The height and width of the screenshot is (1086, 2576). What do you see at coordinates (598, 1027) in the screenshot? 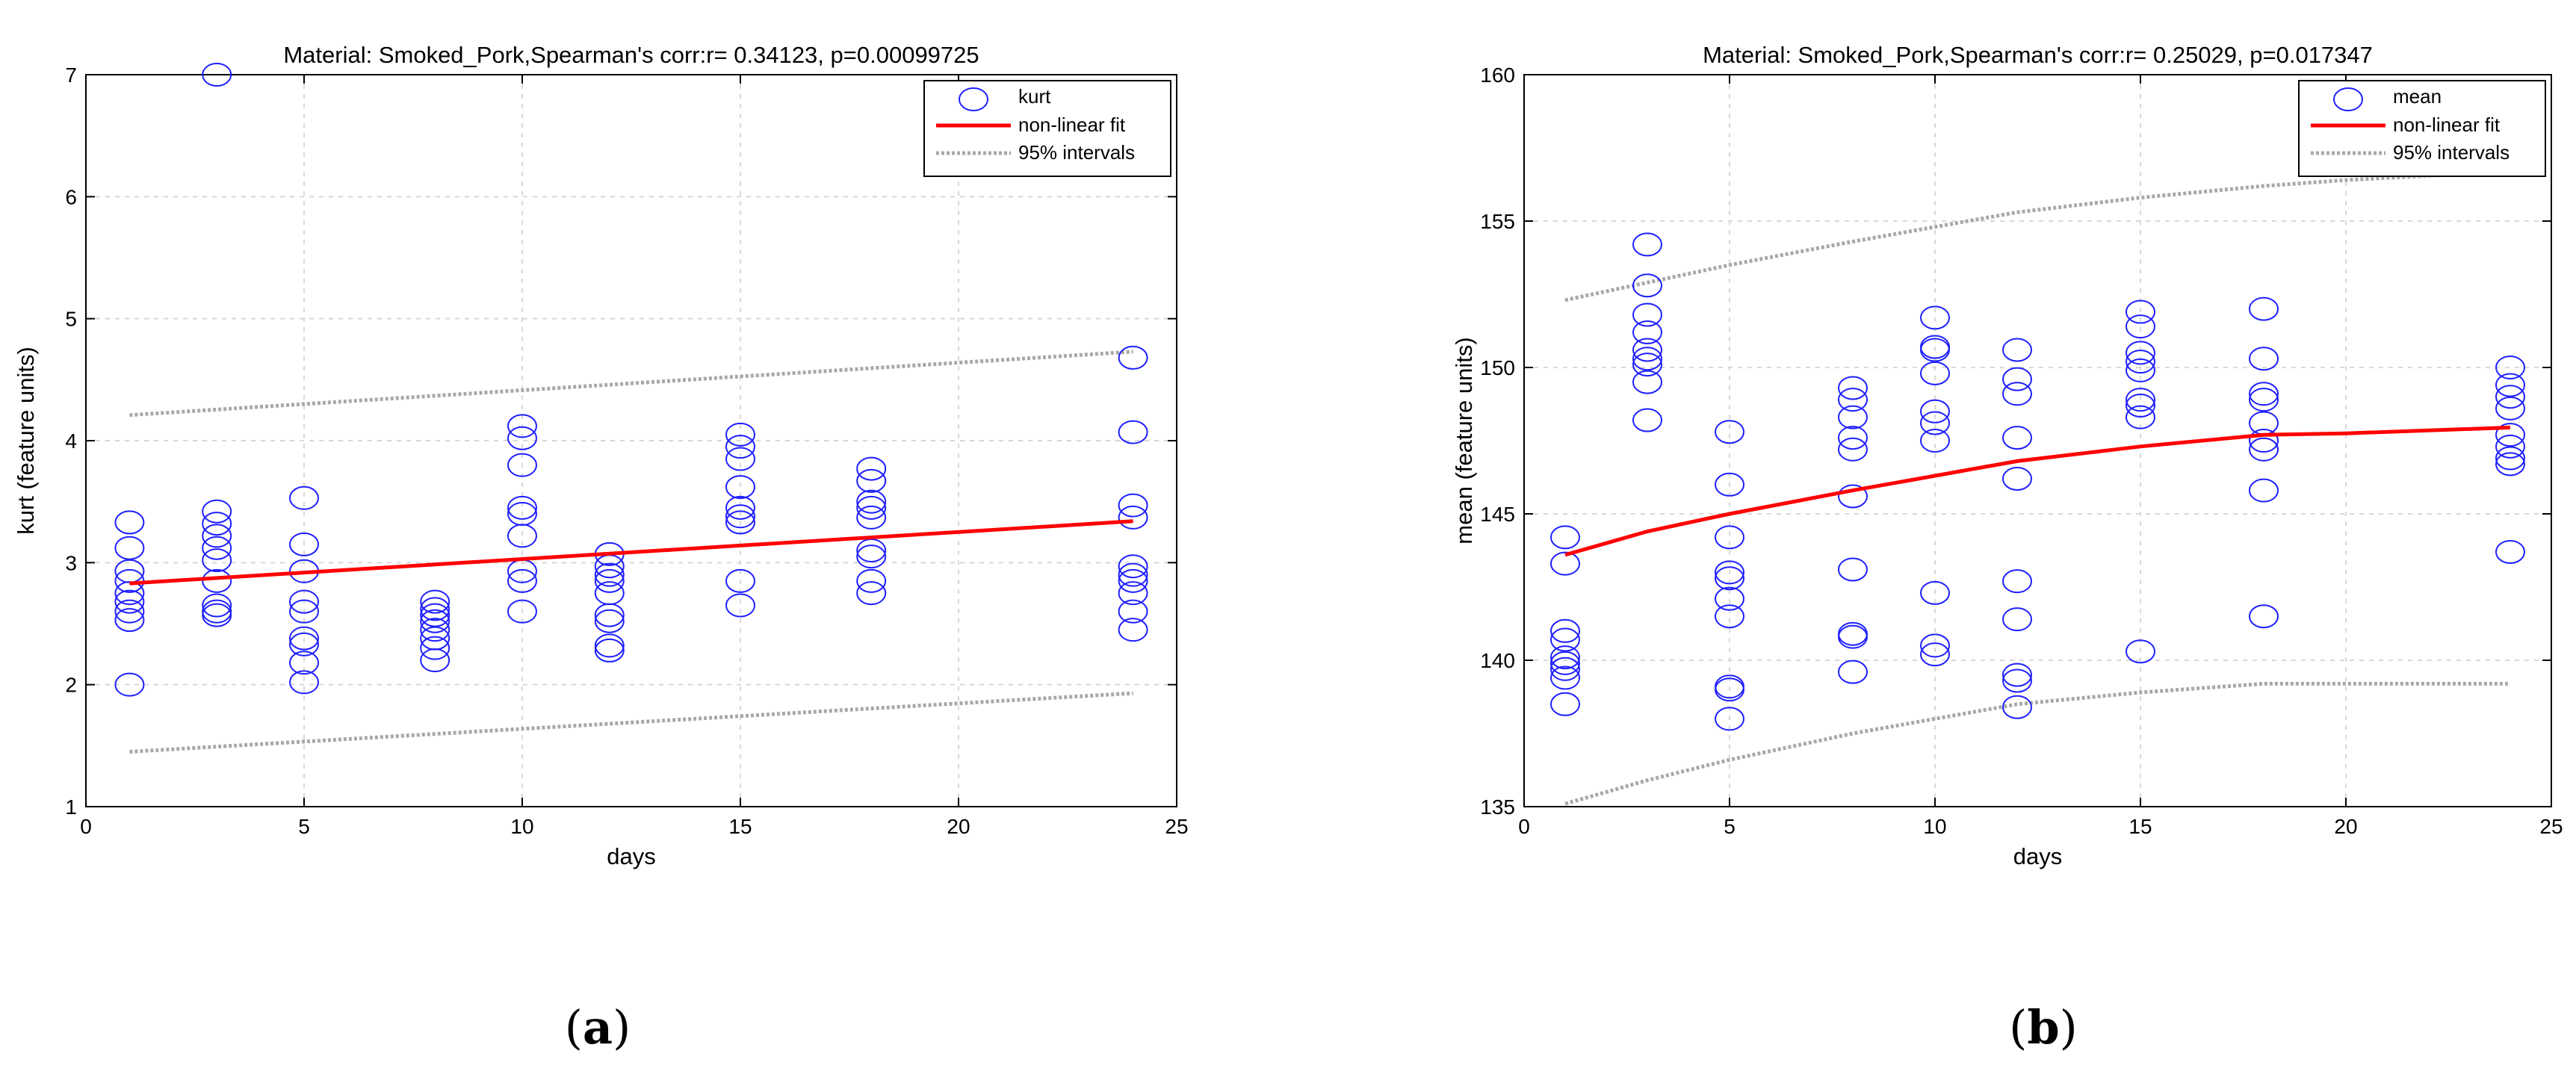
I see `panel-label: (a)` at bounding box center [598, 1027].